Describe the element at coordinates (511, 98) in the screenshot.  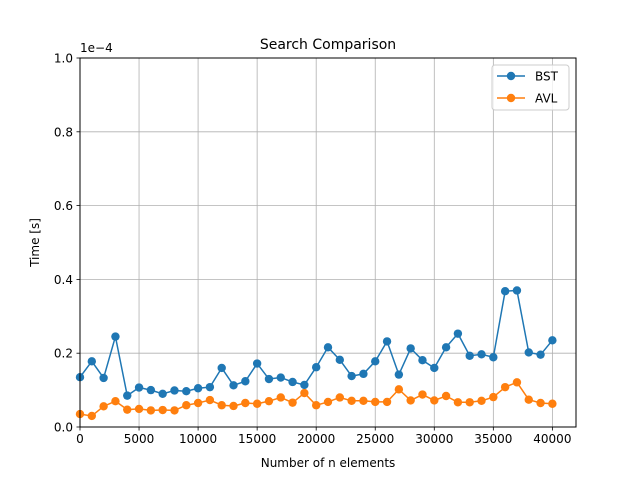
I see `legend-avl-marker` at that location.